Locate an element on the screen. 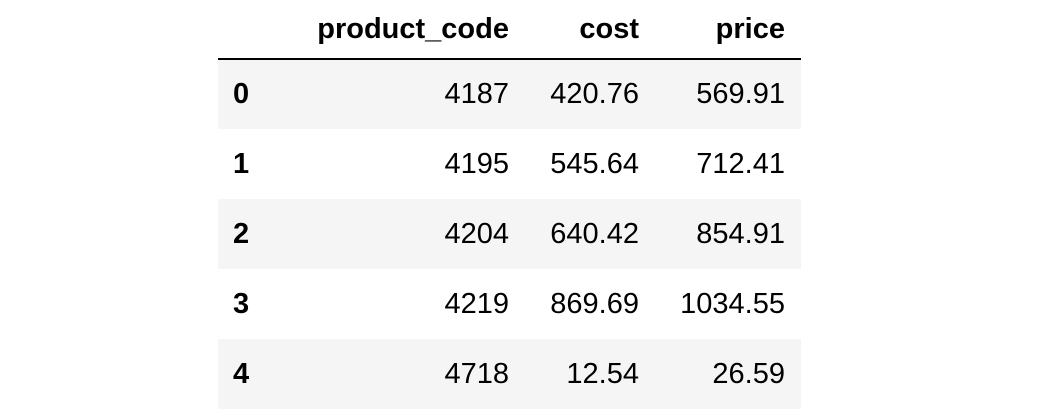 The width and height of the screenshot is (1040, 418). row-index: 0 is located at coordinates (241, 94).